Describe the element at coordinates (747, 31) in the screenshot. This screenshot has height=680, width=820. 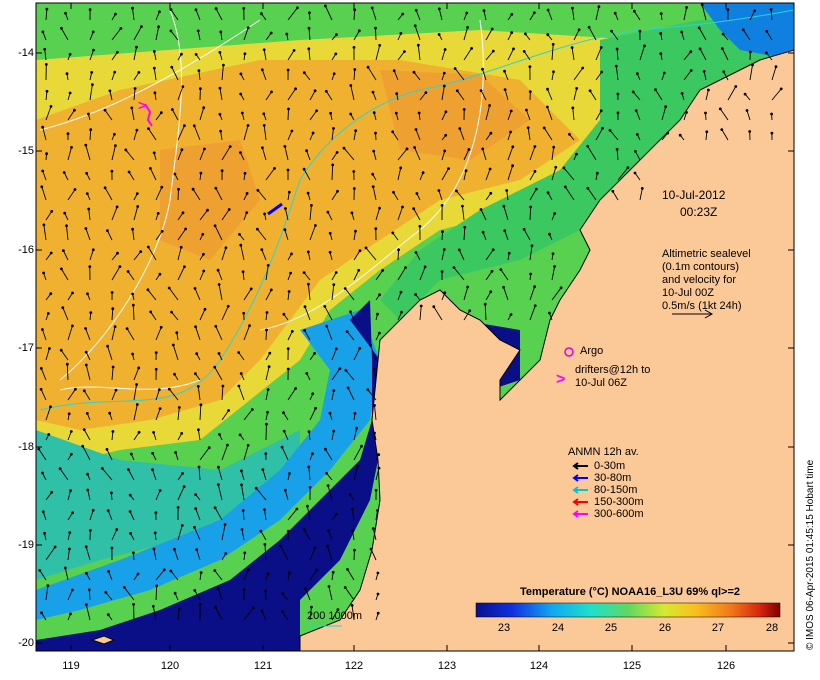
I see `sst-blue-north` at that location.